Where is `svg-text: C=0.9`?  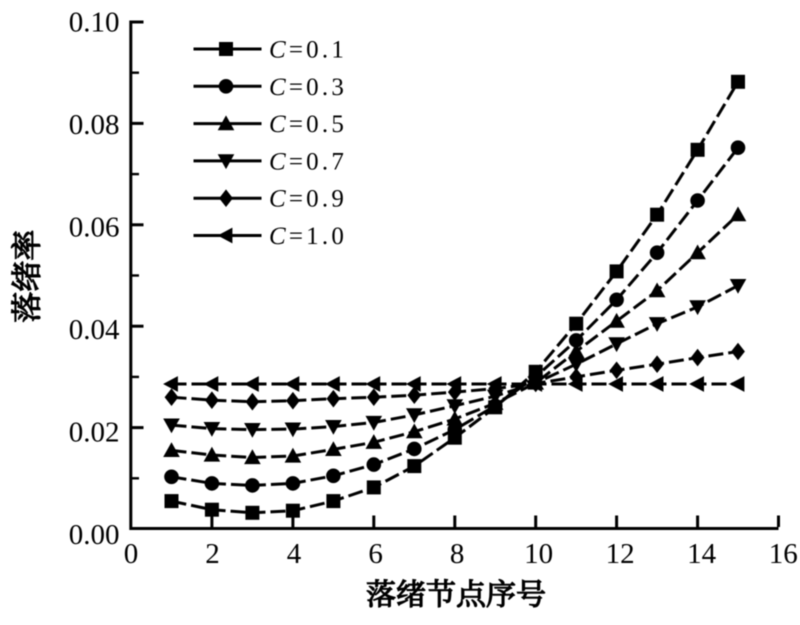 svg-text: C=0.9 is located at coordinates (308, 199).